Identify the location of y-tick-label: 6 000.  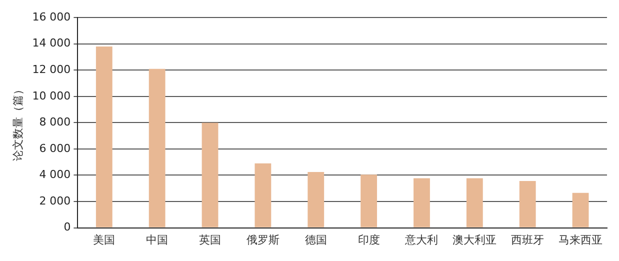
(55, 148).